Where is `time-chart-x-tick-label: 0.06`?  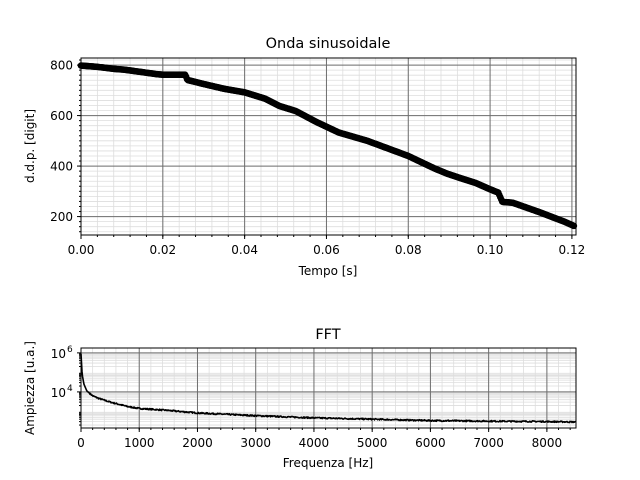 time-chart-x-tick-label: 0.06 is located at coordinates (326, 250).